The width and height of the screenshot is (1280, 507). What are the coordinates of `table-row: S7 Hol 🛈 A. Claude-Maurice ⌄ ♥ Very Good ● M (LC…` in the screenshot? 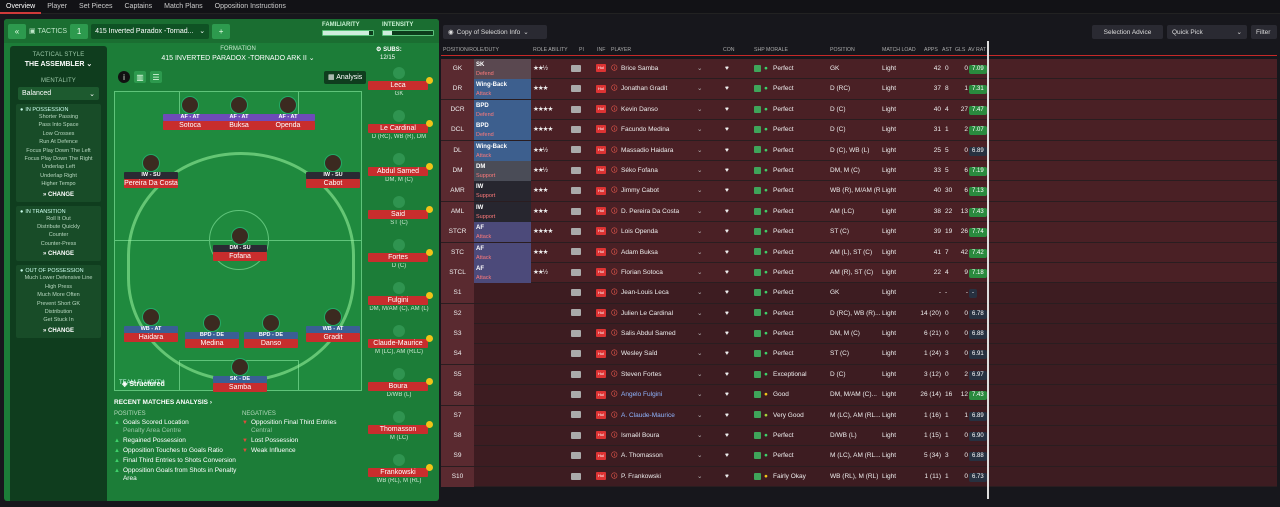 It's located at (859, 416).